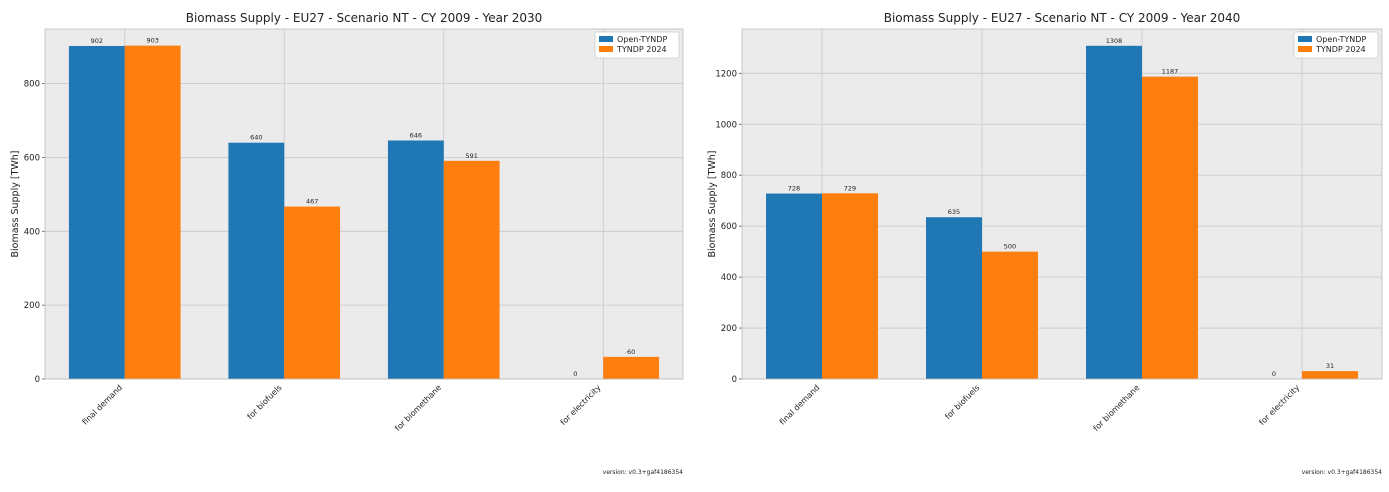 This screenshot has width=1389, height=492. I want to click on bar-value-label: 500, so click(1010, 247).